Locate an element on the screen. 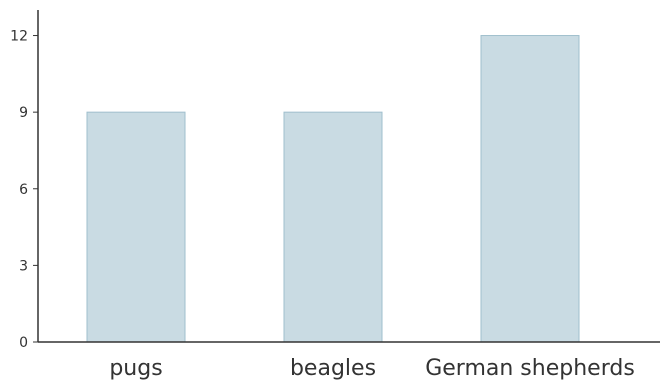  x-tick-label: pugs is located at coordinates (135, 368).